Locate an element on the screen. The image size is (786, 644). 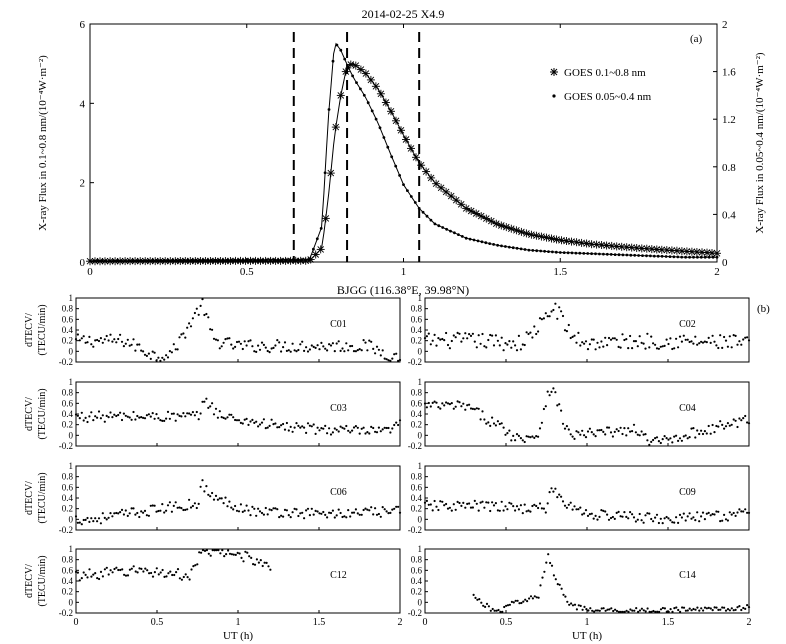
tec-x-tick-label: 1 is located at coordinates (238, 622).